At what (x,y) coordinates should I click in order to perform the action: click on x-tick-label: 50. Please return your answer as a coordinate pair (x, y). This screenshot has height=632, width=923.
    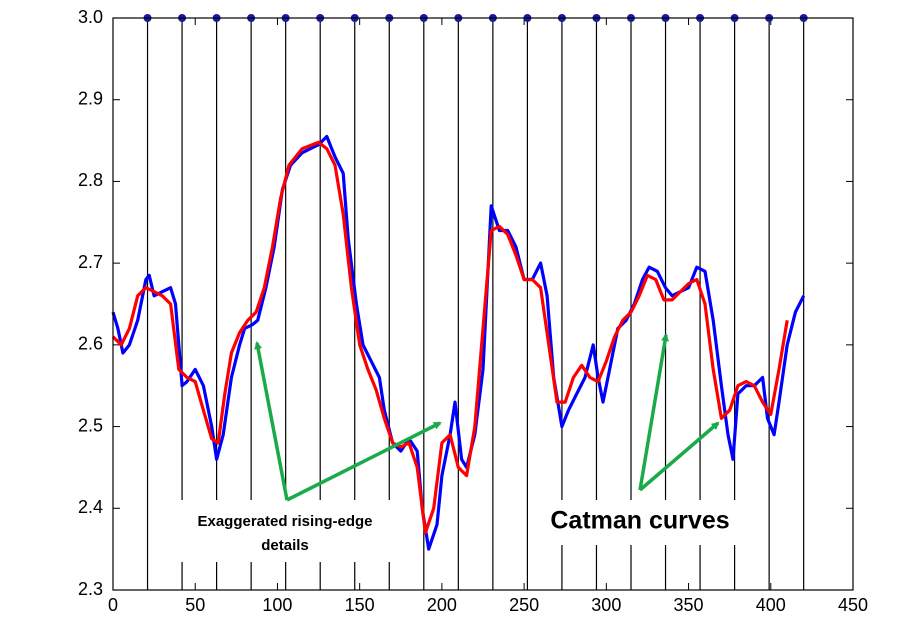
    Looking at the image, I should click on (195, 605).